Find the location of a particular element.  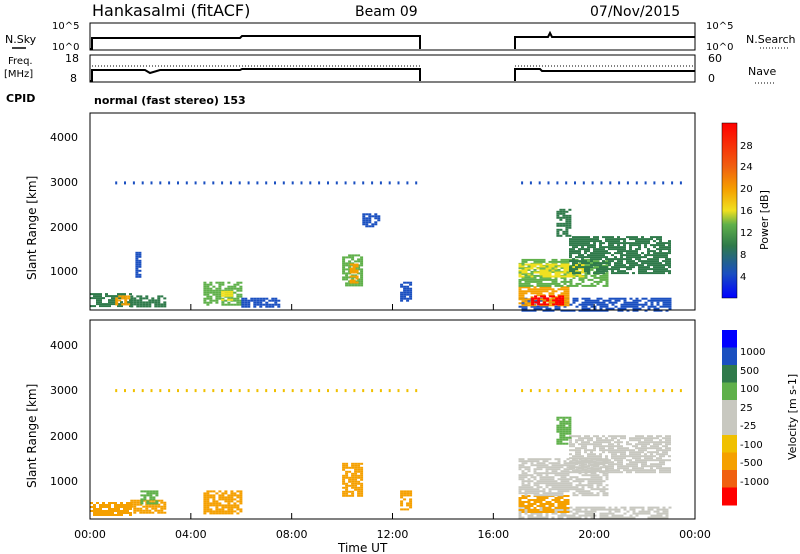

power-ytick-4000: 4000 is located at coordinates (64, 137).